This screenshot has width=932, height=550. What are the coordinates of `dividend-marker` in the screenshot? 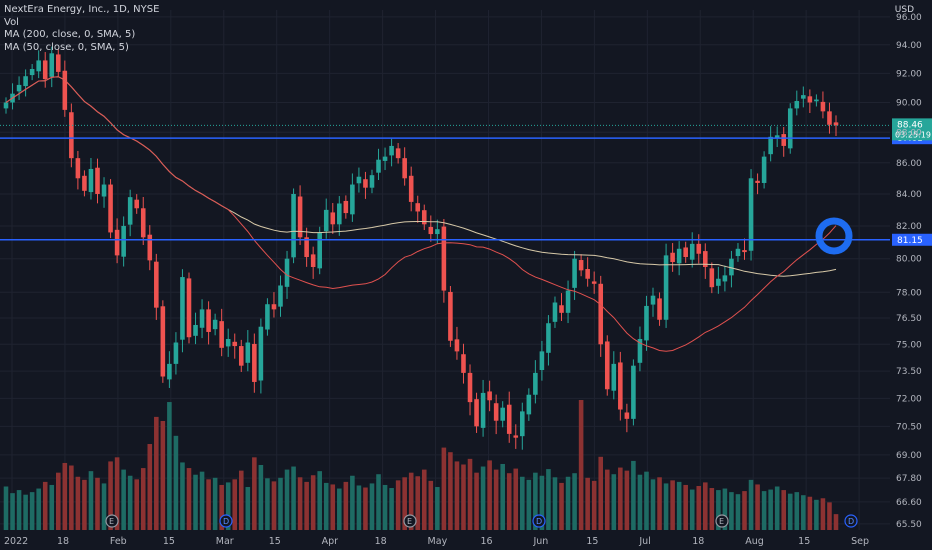 It's located at (539, 521).